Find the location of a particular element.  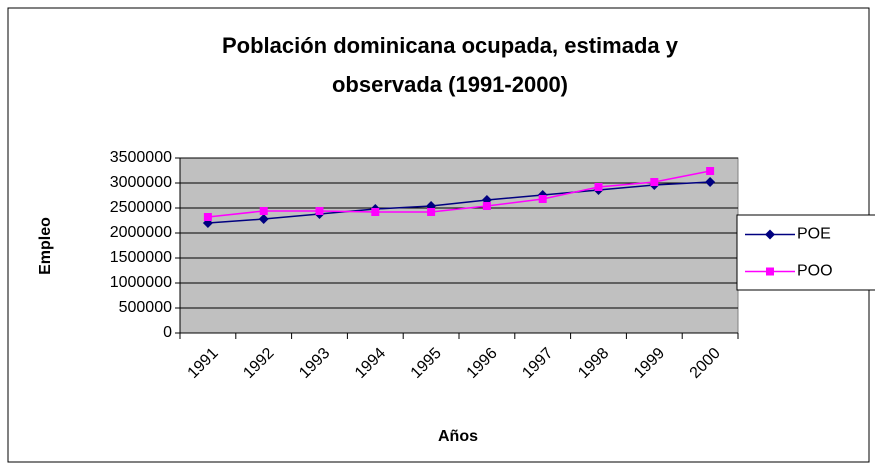

legend-label: POO is located at coordinates (815, 271).